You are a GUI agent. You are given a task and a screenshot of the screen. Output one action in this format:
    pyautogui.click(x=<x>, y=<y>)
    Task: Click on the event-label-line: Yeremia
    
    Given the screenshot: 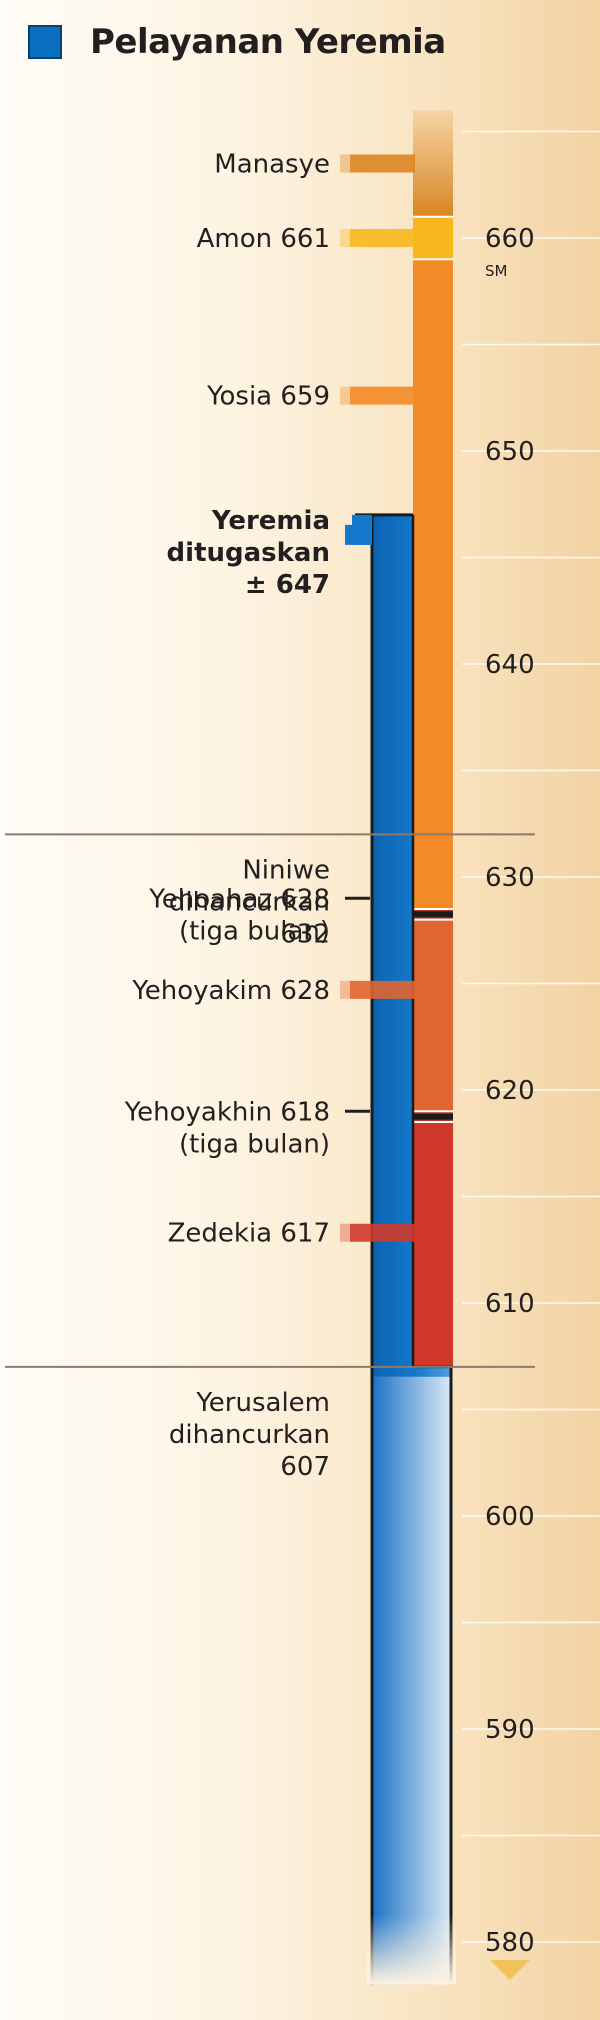 What is the action you would take?
    pyautogui.click(x=270, y=521)
    